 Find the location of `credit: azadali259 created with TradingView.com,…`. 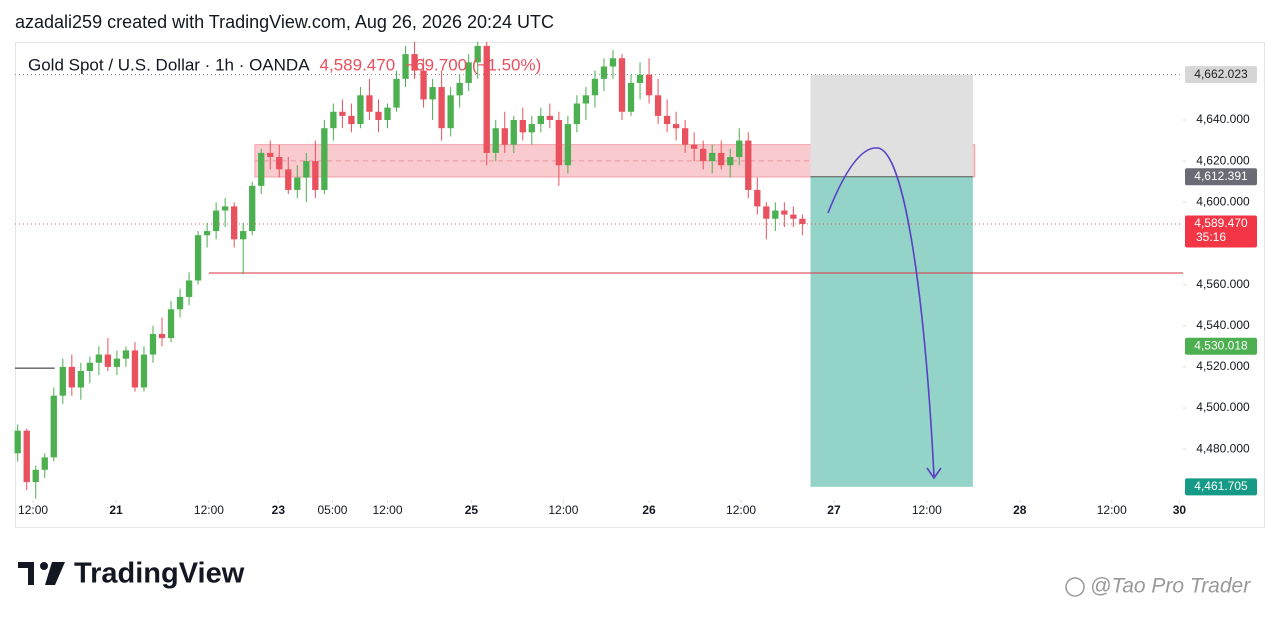

credit: azadali259 created with TradingView.com,… is located at coordinates (284, 22).